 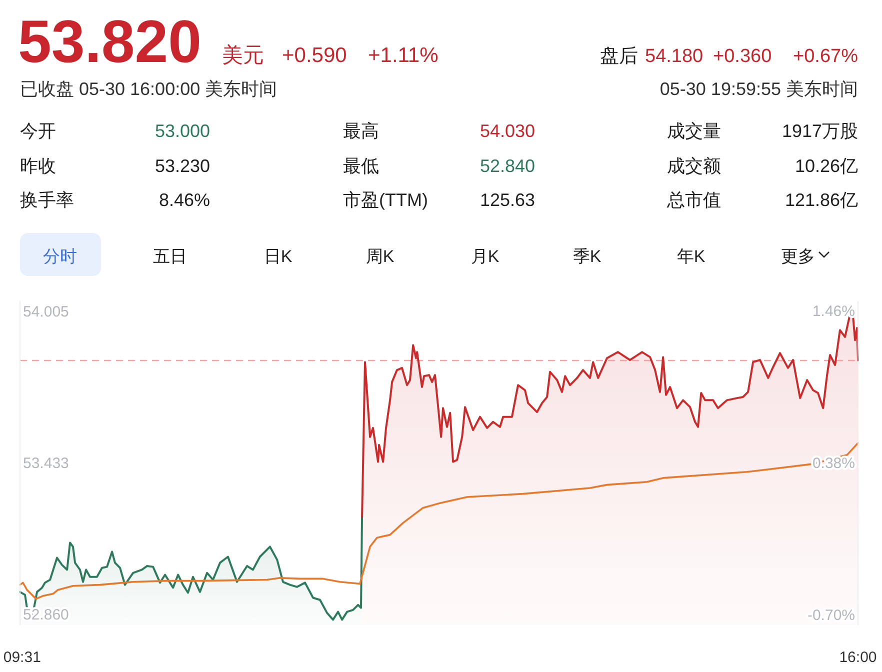 What do you see at coordinates (38, 131) in the screenshot?
I see `text: 今开` at bounding box center [38, 131].